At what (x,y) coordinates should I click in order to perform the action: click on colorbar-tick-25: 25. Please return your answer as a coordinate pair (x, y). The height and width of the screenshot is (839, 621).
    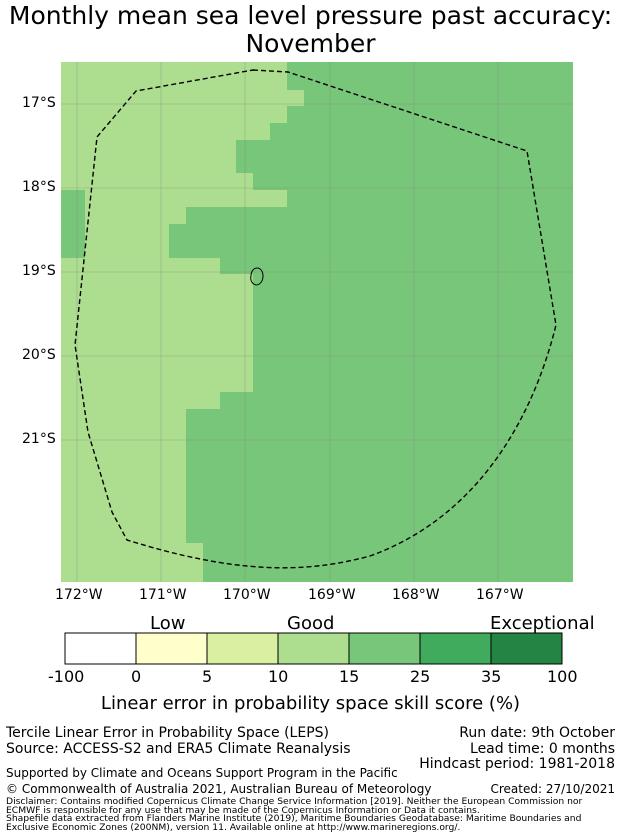
    Looking at the image, I should click on (420, 676).